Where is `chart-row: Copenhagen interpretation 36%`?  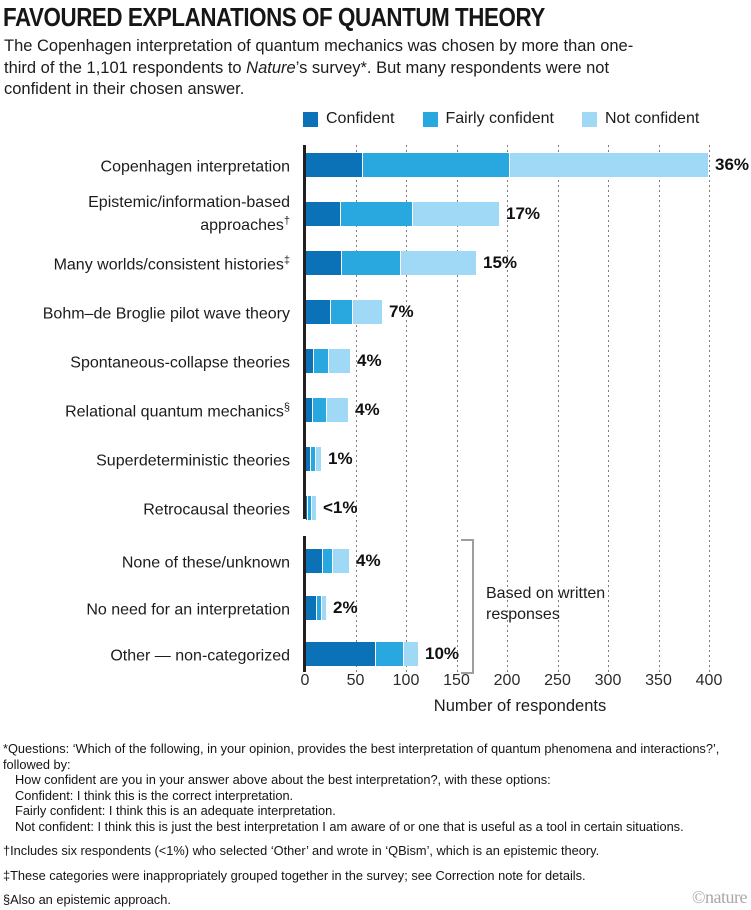 chart-row: Copenhagen interpretation 36% is located at coordinates (375, 165).